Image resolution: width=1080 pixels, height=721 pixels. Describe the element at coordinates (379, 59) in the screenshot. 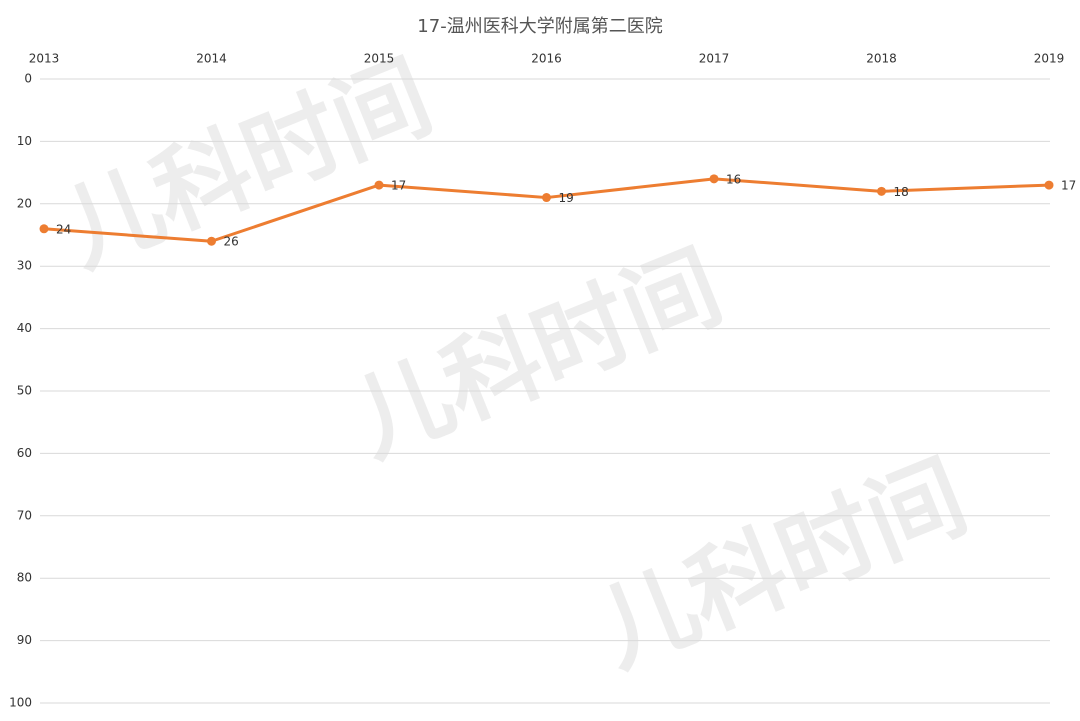

I see `x-tick-label: 2015` at that location.